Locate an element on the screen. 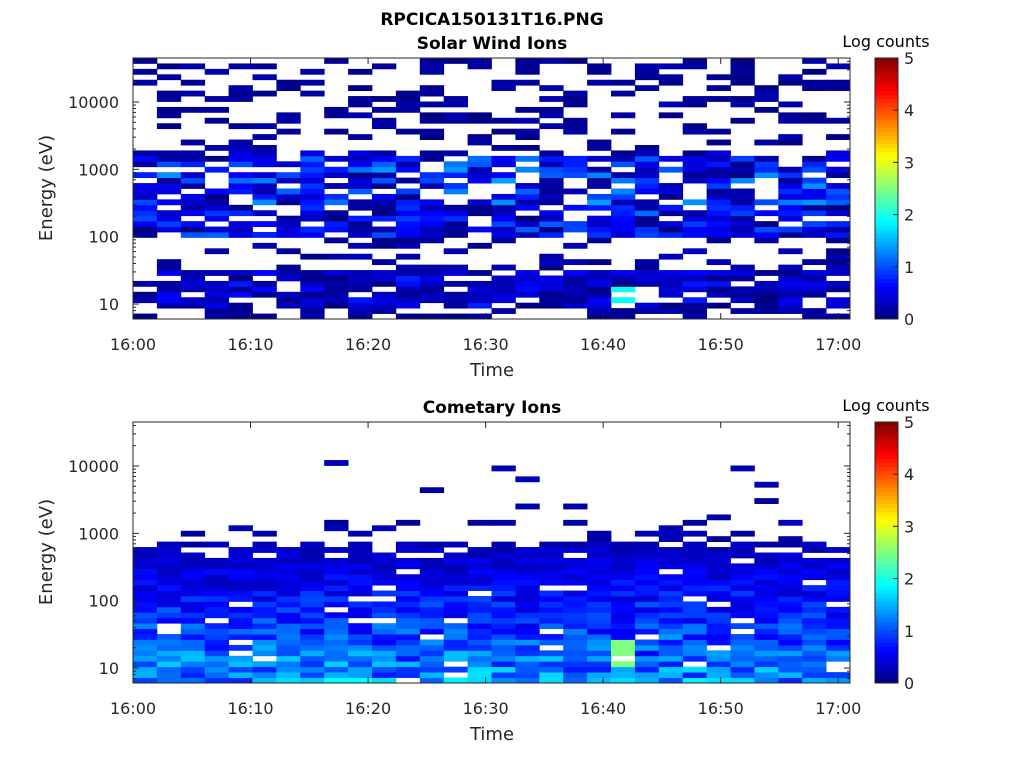  cometary-ylabel: Energy (eV) is located at coordinates (46, 552).